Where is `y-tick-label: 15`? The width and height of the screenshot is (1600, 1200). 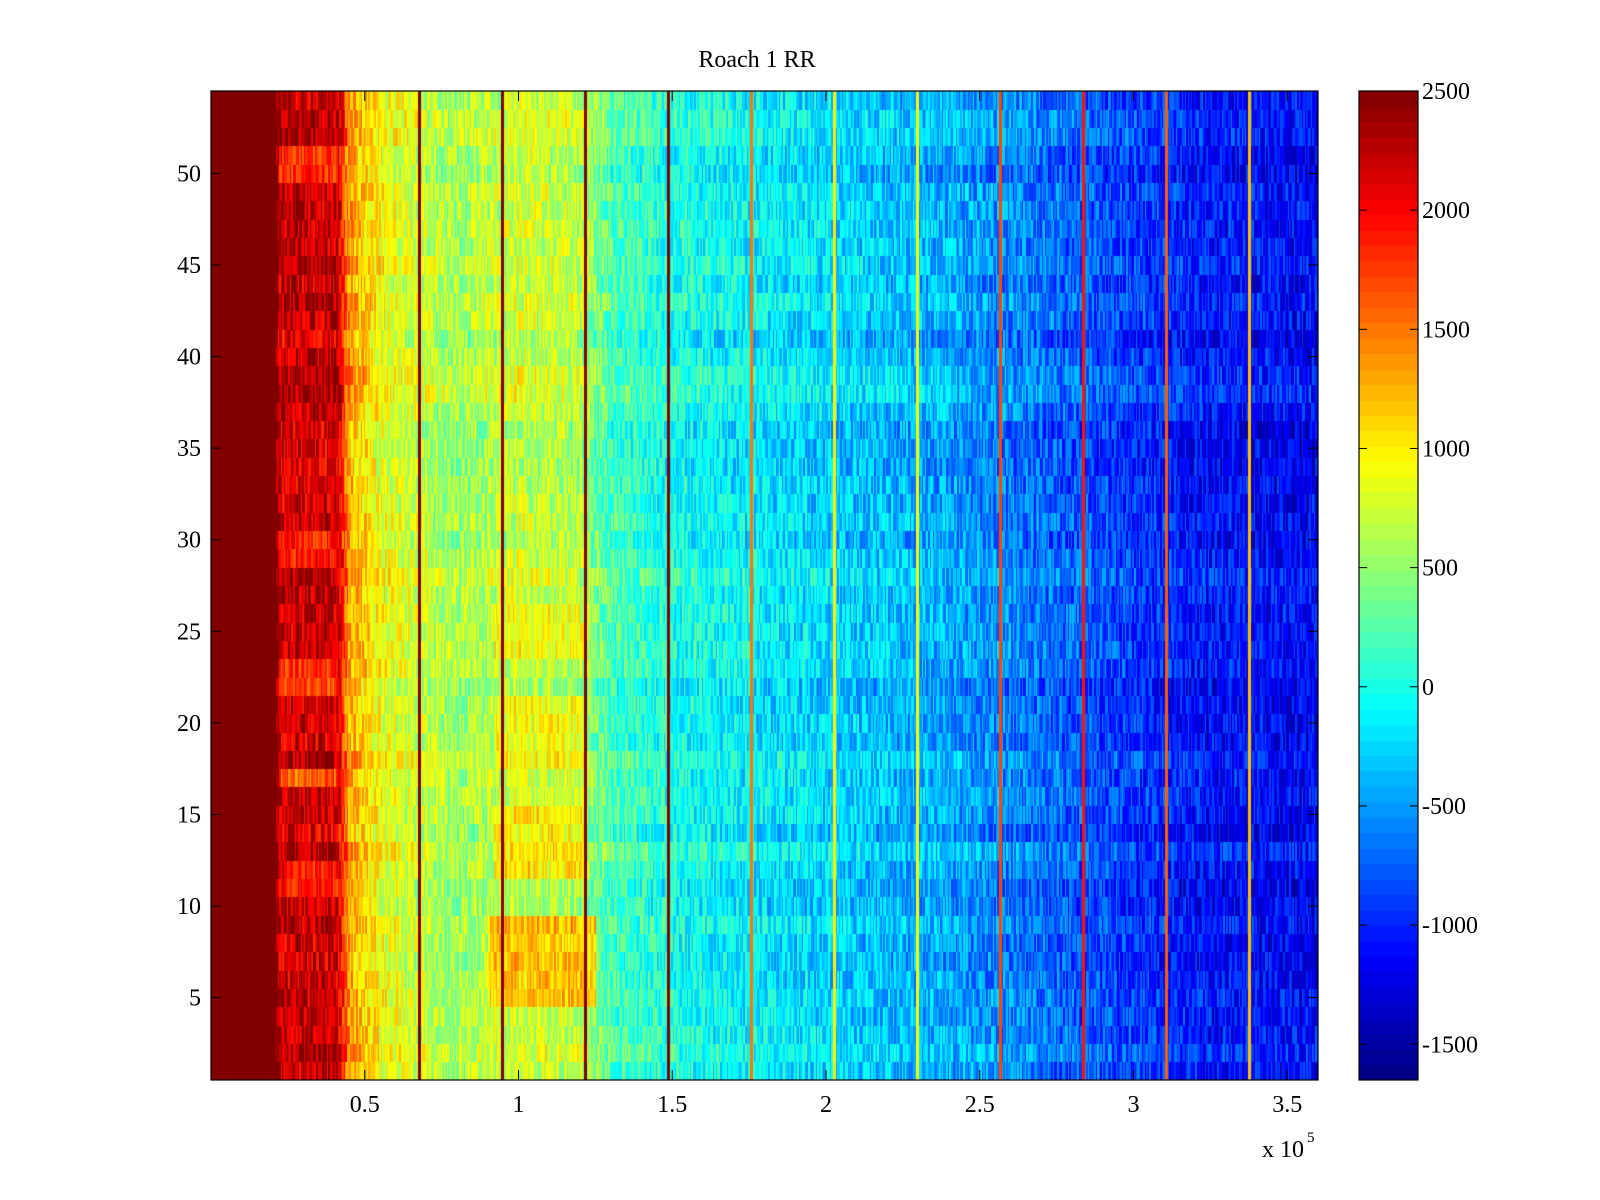
y-tick-label: 15 is located at coordinates (189, 815).